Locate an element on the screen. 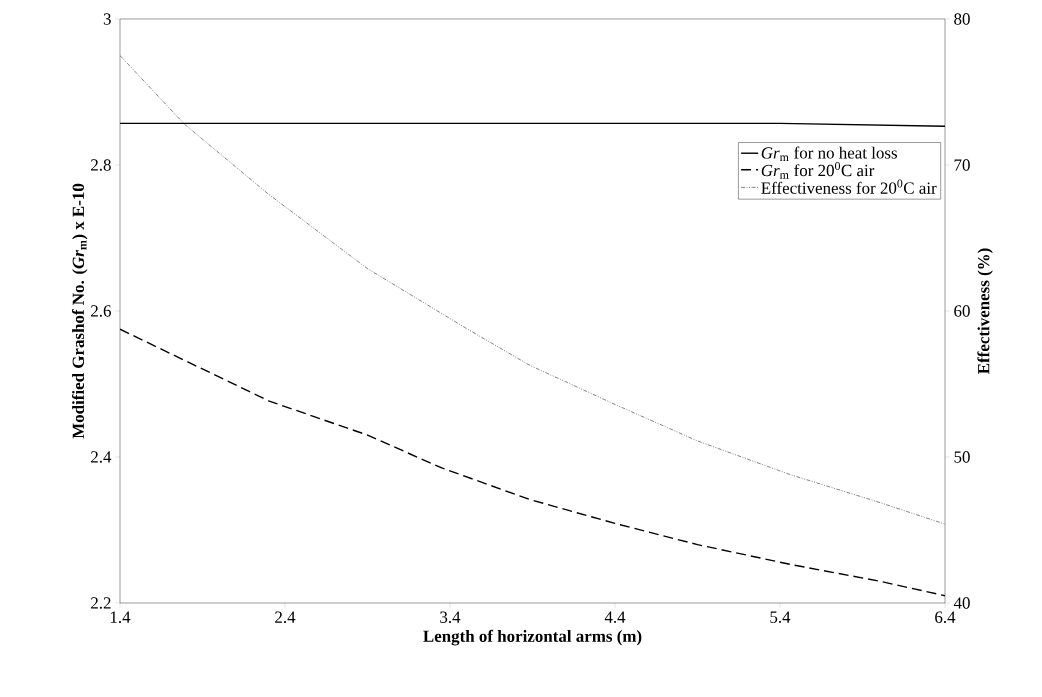  x-axis-title: Length of horizontal arms (m) is located at coordinates (532, 637).